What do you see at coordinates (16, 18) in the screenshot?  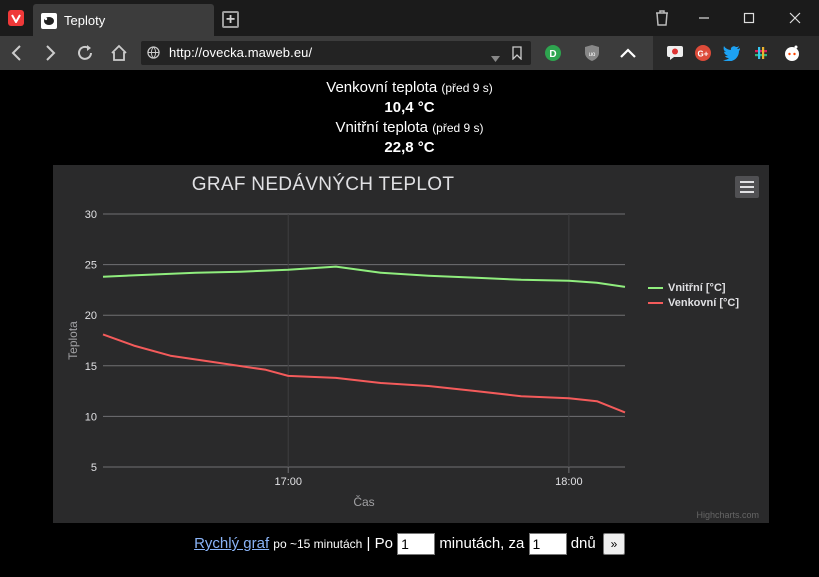 I see `vivaldi-menu-icon` at bounding box center [16, 18].